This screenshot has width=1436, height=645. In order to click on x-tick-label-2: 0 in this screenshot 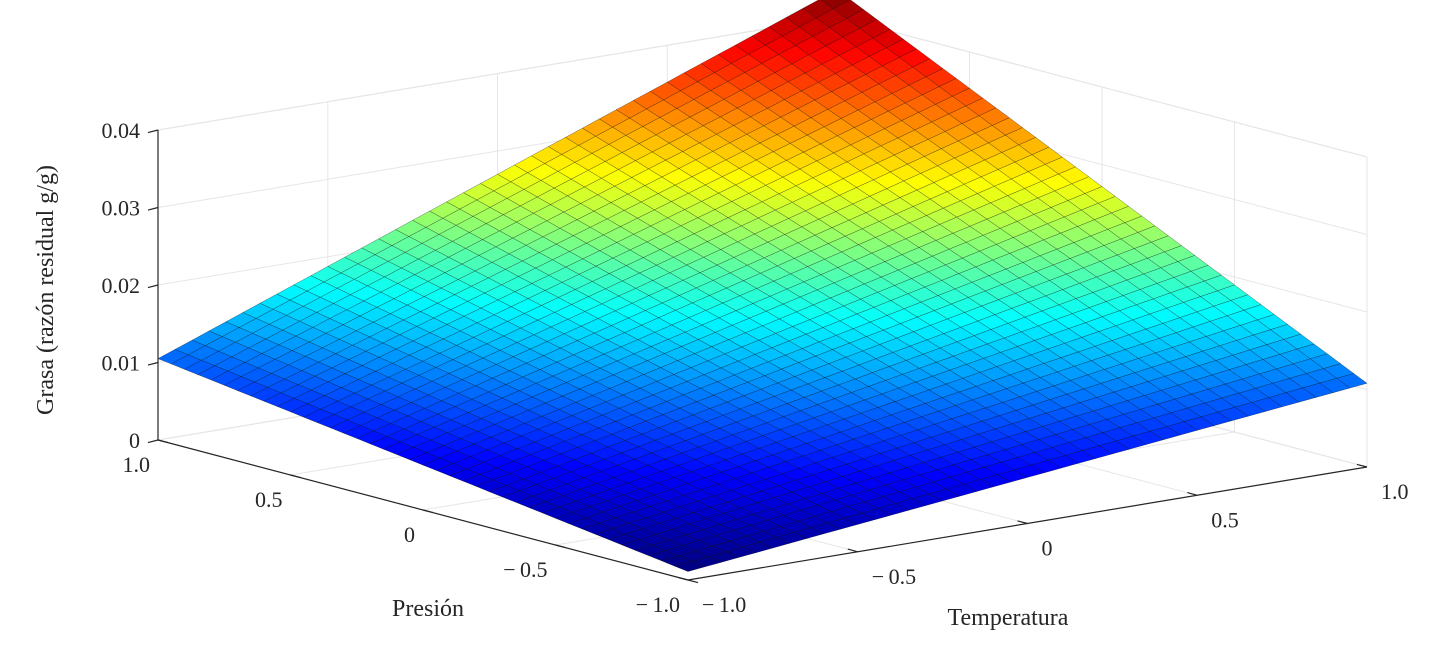, I will do `click(1047, 548)`.